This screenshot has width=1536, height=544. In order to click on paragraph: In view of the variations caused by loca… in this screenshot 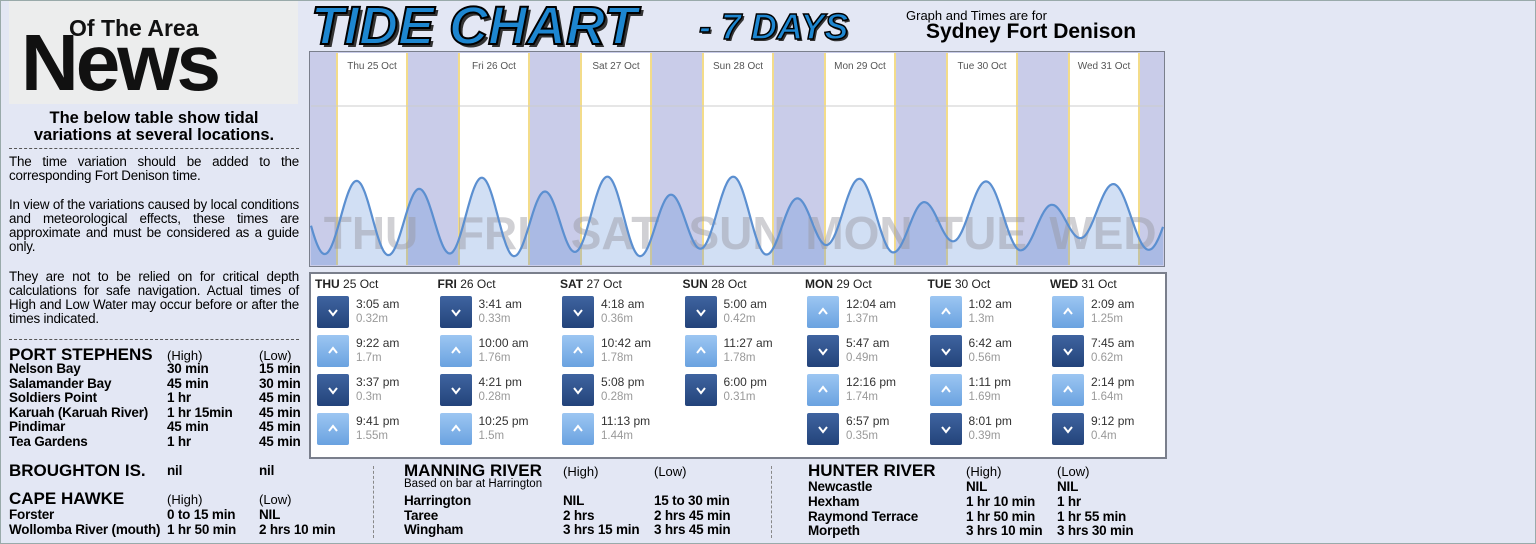, I will do `click(154, 225)`.